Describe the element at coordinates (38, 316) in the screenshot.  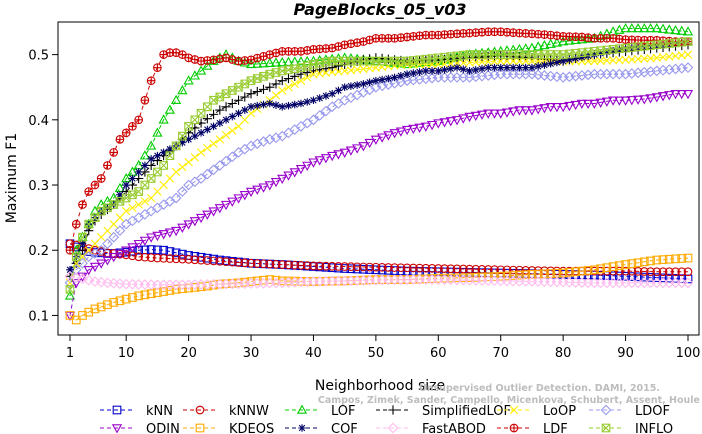
I see `y-tick-label-0: 0.1` at that location.